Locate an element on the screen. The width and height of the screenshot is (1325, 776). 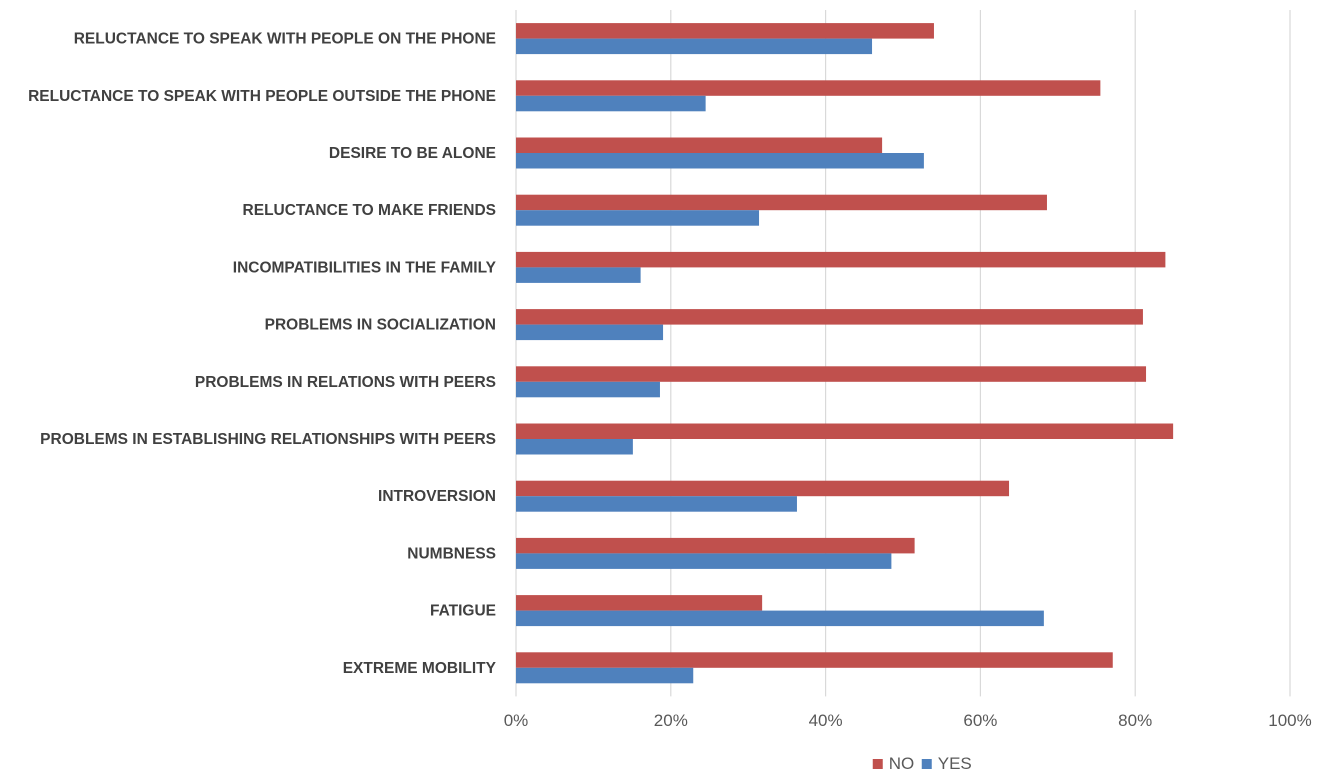
x-tick-label: 40% is located at coordinates (826, 720).